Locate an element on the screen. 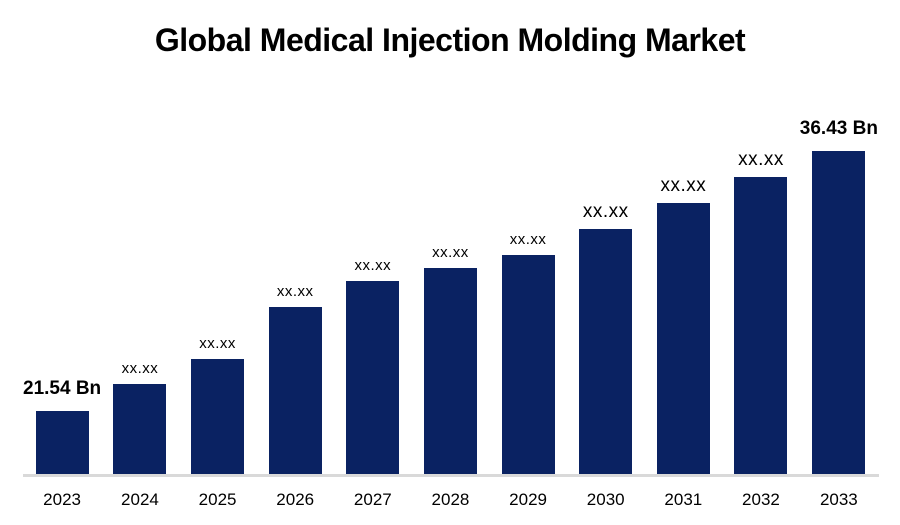 The width and height of the screenshot is (900, 525). axis-gap-2026: 2026 is located at coordinates (295, 499).